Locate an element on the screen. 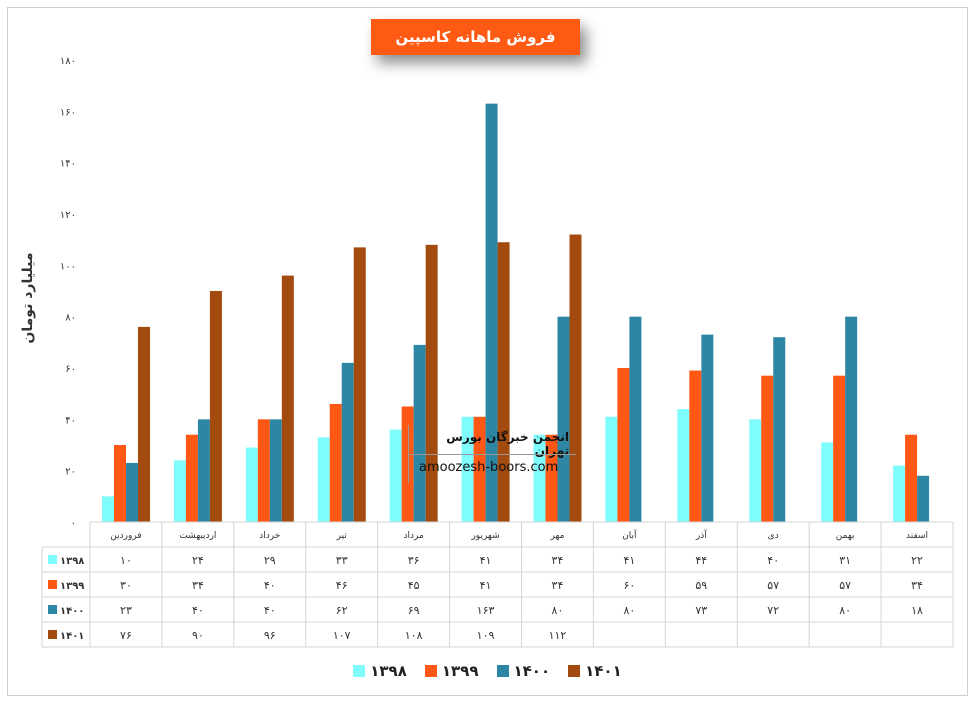 Image resolution: width=975 pixels, height=704 pixels. y-tick-label: ۶۰ is located at coordinates (70, 369).